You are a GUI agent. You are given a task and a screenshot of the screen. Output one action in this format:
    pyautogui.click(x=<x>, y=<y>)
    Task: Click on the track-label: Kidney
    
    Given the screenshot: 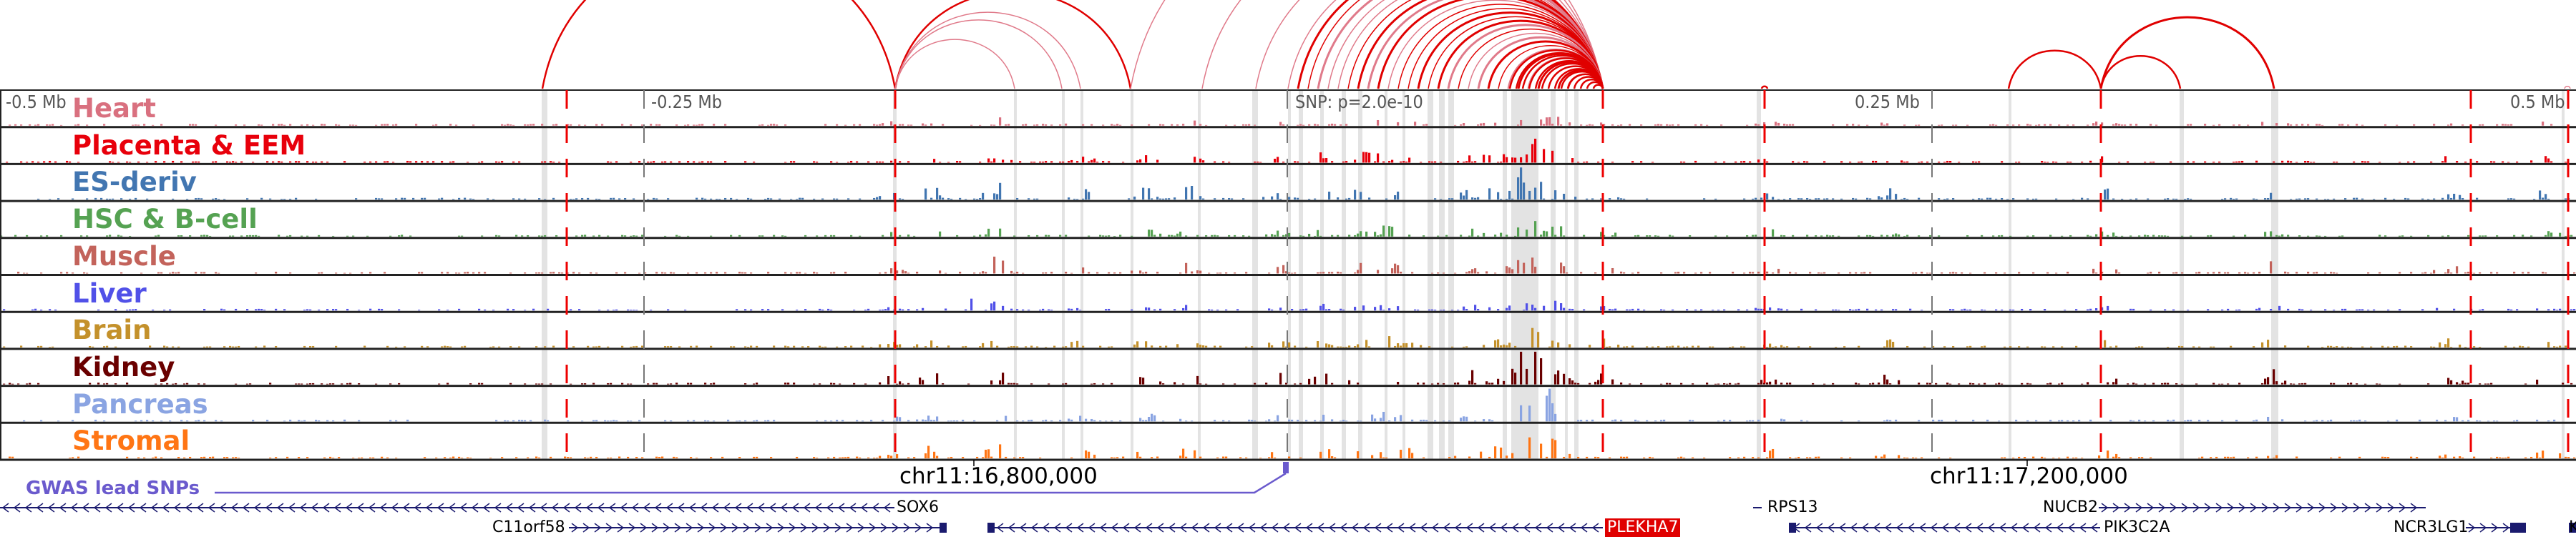 What is the action you would take?
    pyautogui.click(x=123, y=367)
    